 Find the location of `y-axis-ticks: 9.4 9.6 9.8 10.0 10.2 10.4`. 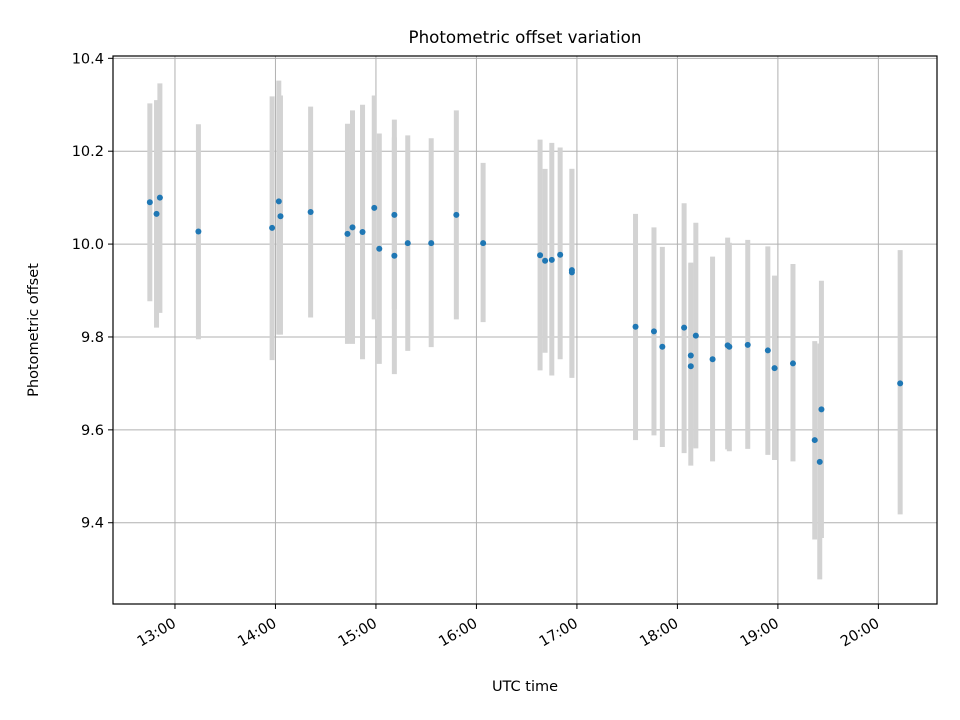

y-axis-ticks: 9.4 9.6 9.8 10.0 10.2 10.4 is located at coordinates (92, 291).